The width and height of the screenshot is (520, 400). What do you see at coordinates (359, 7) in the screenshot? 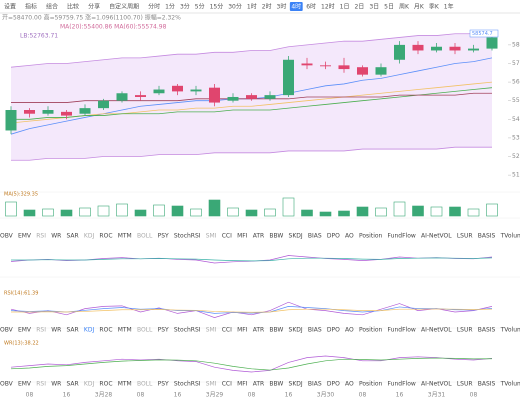
I see `toolbar-item: 2日` at bounding box center [359, 7].